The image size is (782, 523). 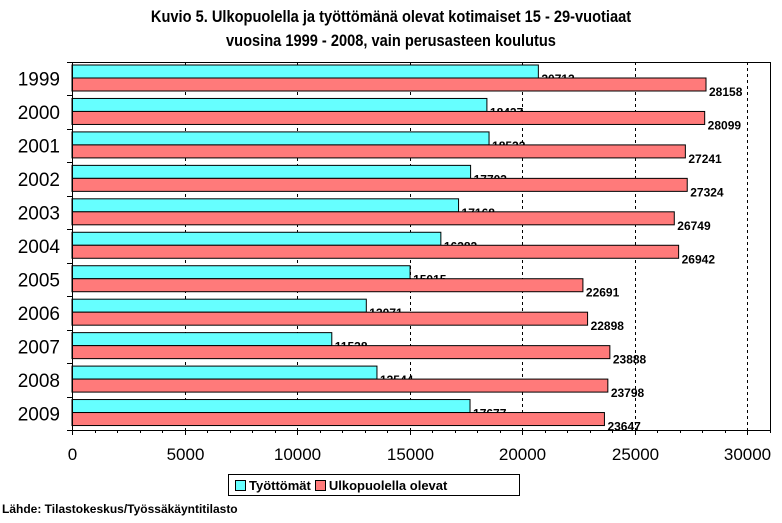 I want to click on legend-label-series-1: Ulkopuolella olevat, so click(x=388, y=485).